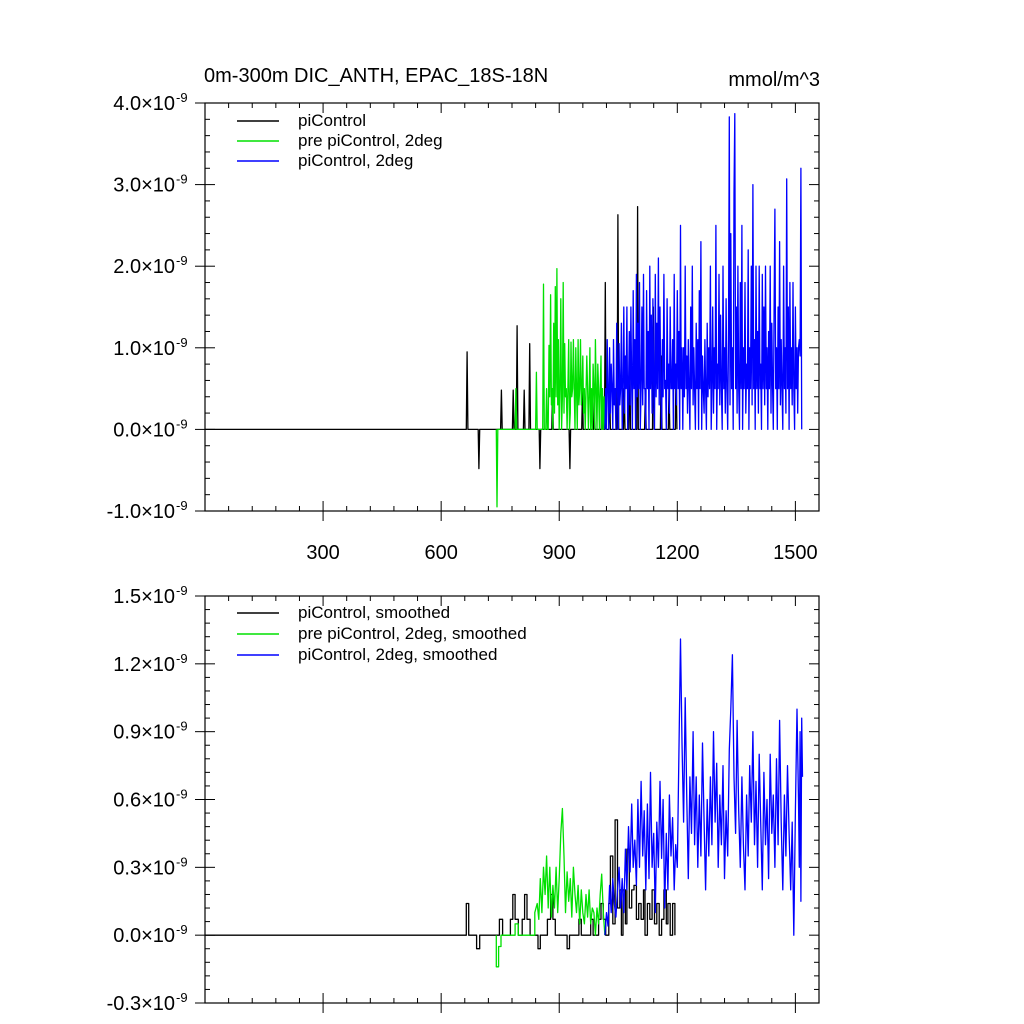 This screenshot has height=1024, width=1024. What do you see at coordinates (795, 553) in the screenshot?
I see `xtick-label-1500: 1500` at bounding box center [795, 553].